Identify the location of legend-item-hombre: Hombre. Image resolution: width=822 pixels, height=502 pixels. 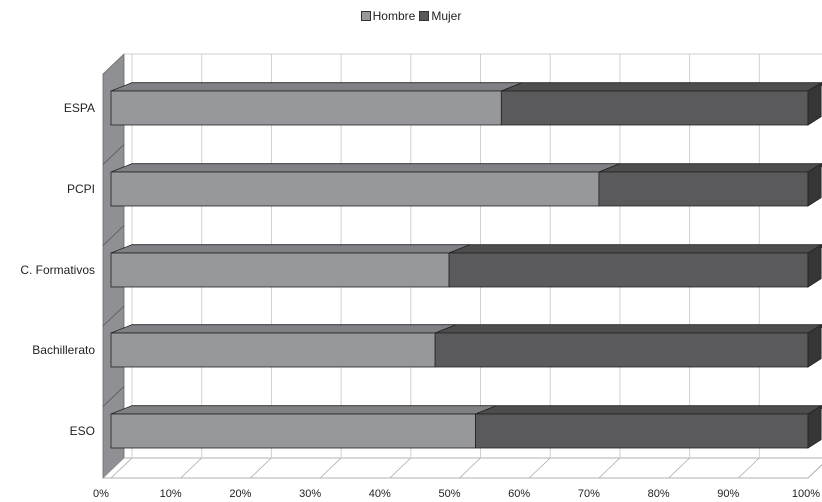
(388, 16).